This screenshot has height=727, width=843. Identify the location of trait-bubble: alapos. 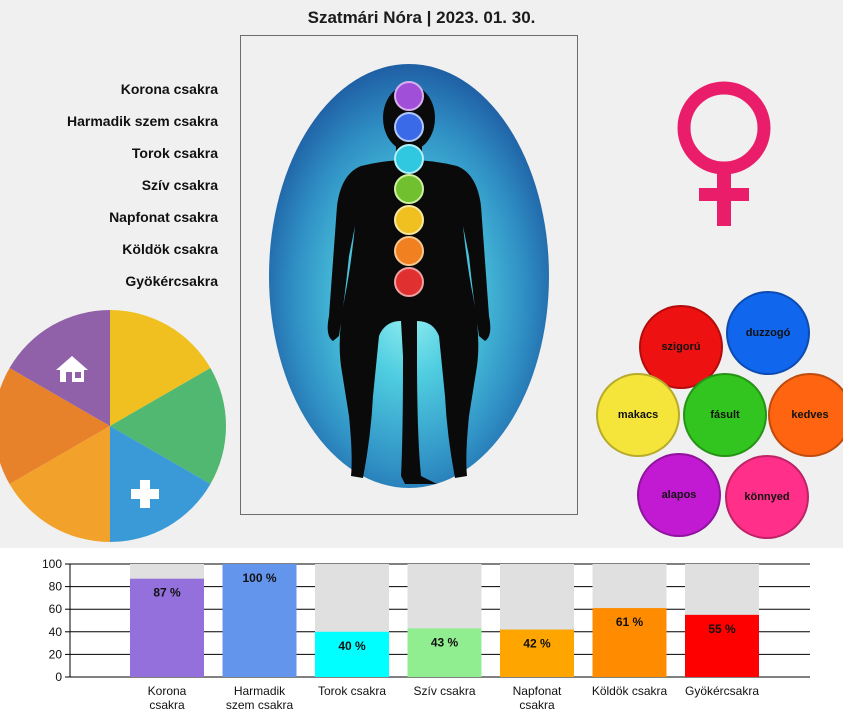
(679, 495).